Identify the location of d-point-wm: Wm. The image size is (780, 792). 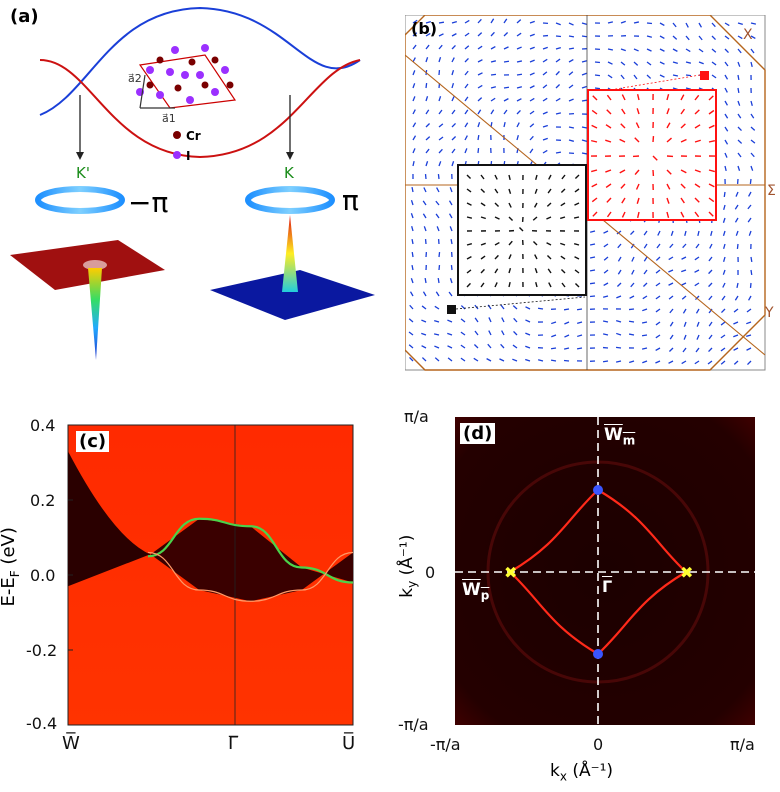
(620, 436).